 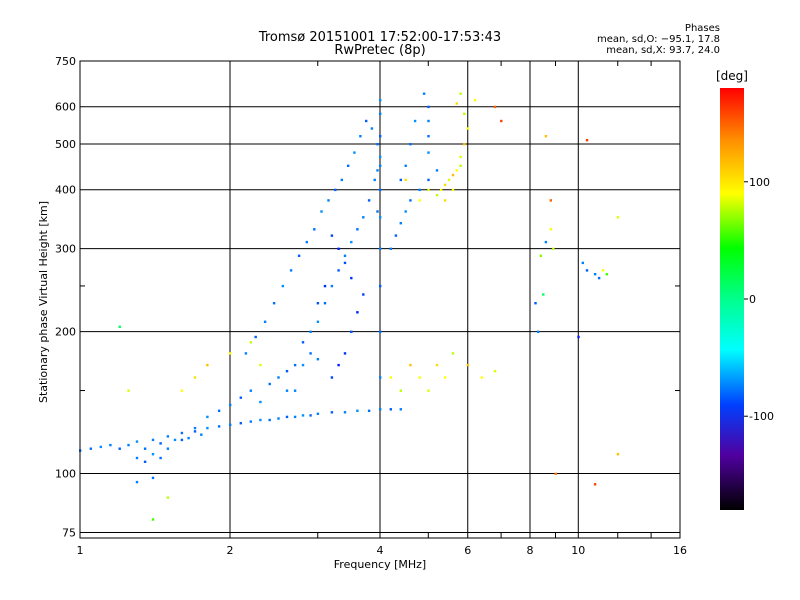 I want to click on phase-line-o: mean, sd,O: −95.1, 17.8, so click(x=658, y=39).